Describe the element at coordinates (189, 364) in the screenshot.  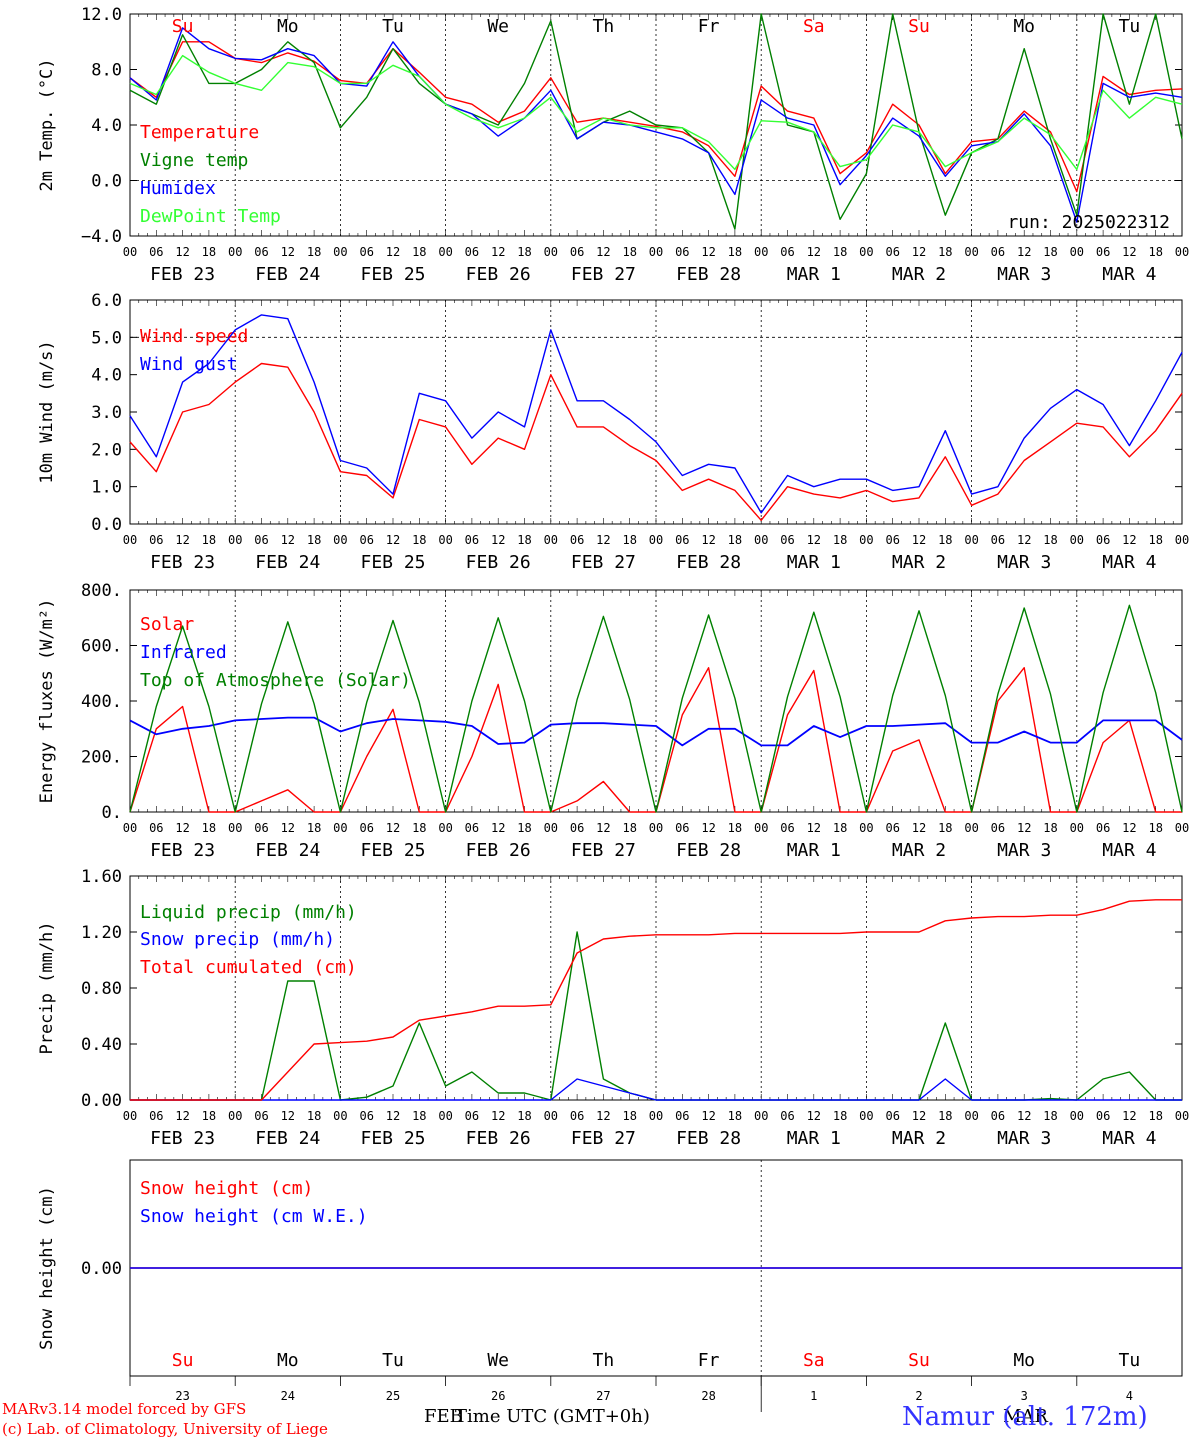
I see `legend-entry: Wind gust` at that location.